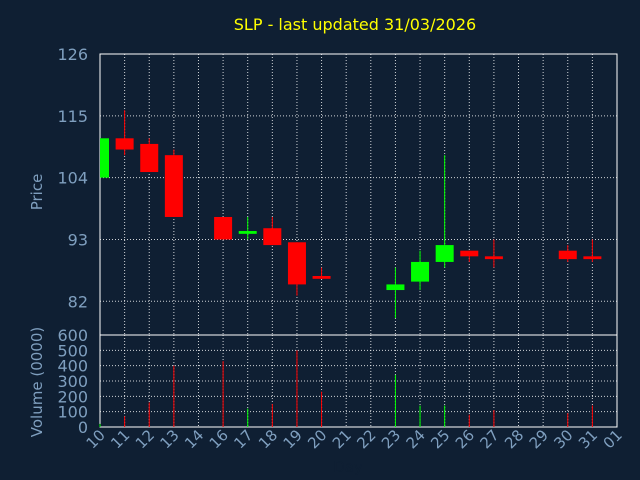  What do you see at coordinates (72, 350) in the screenshot?
I see `volume-tick-label: 500` at bounding box center [72, 350].